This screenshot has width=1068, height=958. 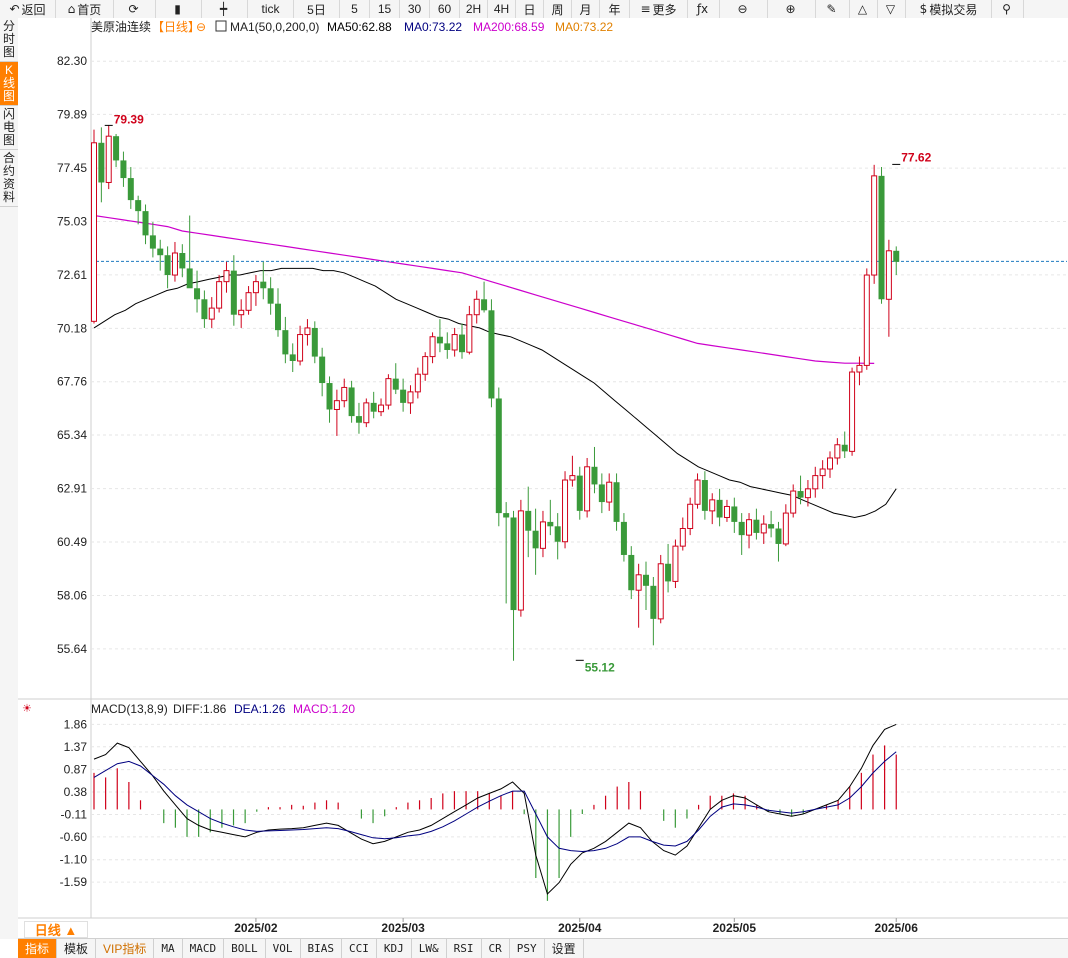 I want to click on indicator-tab-14: 设置, so click(x=564, y=948).